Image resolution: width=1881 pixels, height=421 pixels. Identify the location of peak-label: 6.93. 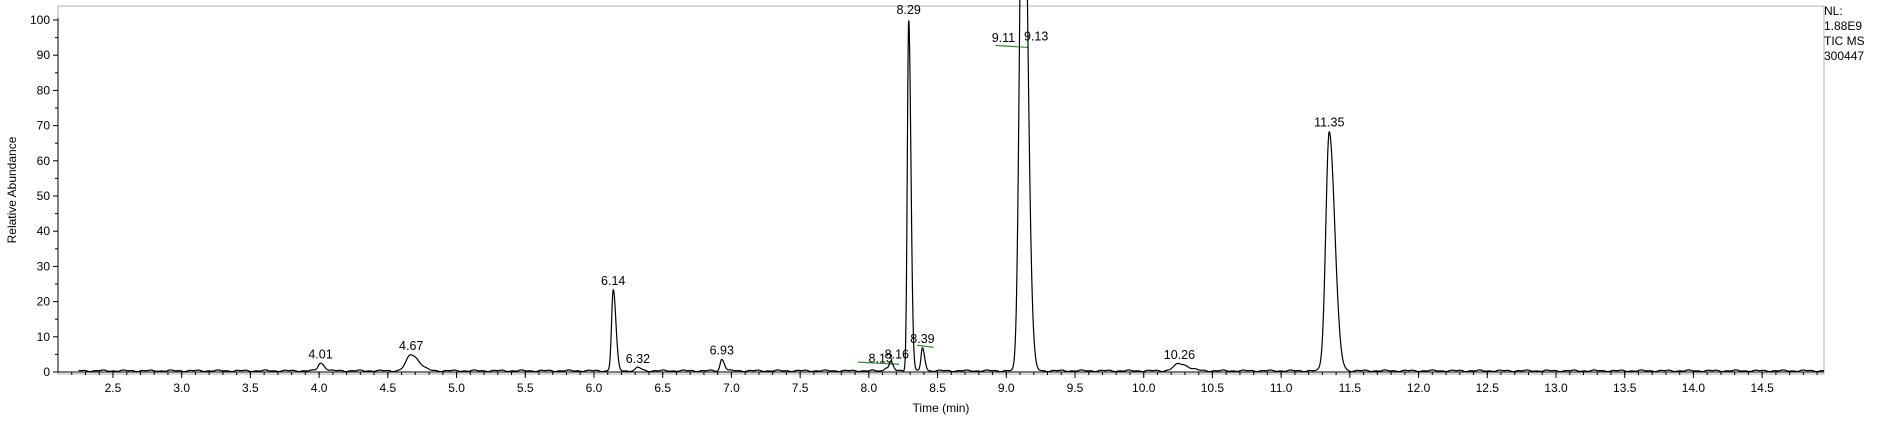
(722, 350).